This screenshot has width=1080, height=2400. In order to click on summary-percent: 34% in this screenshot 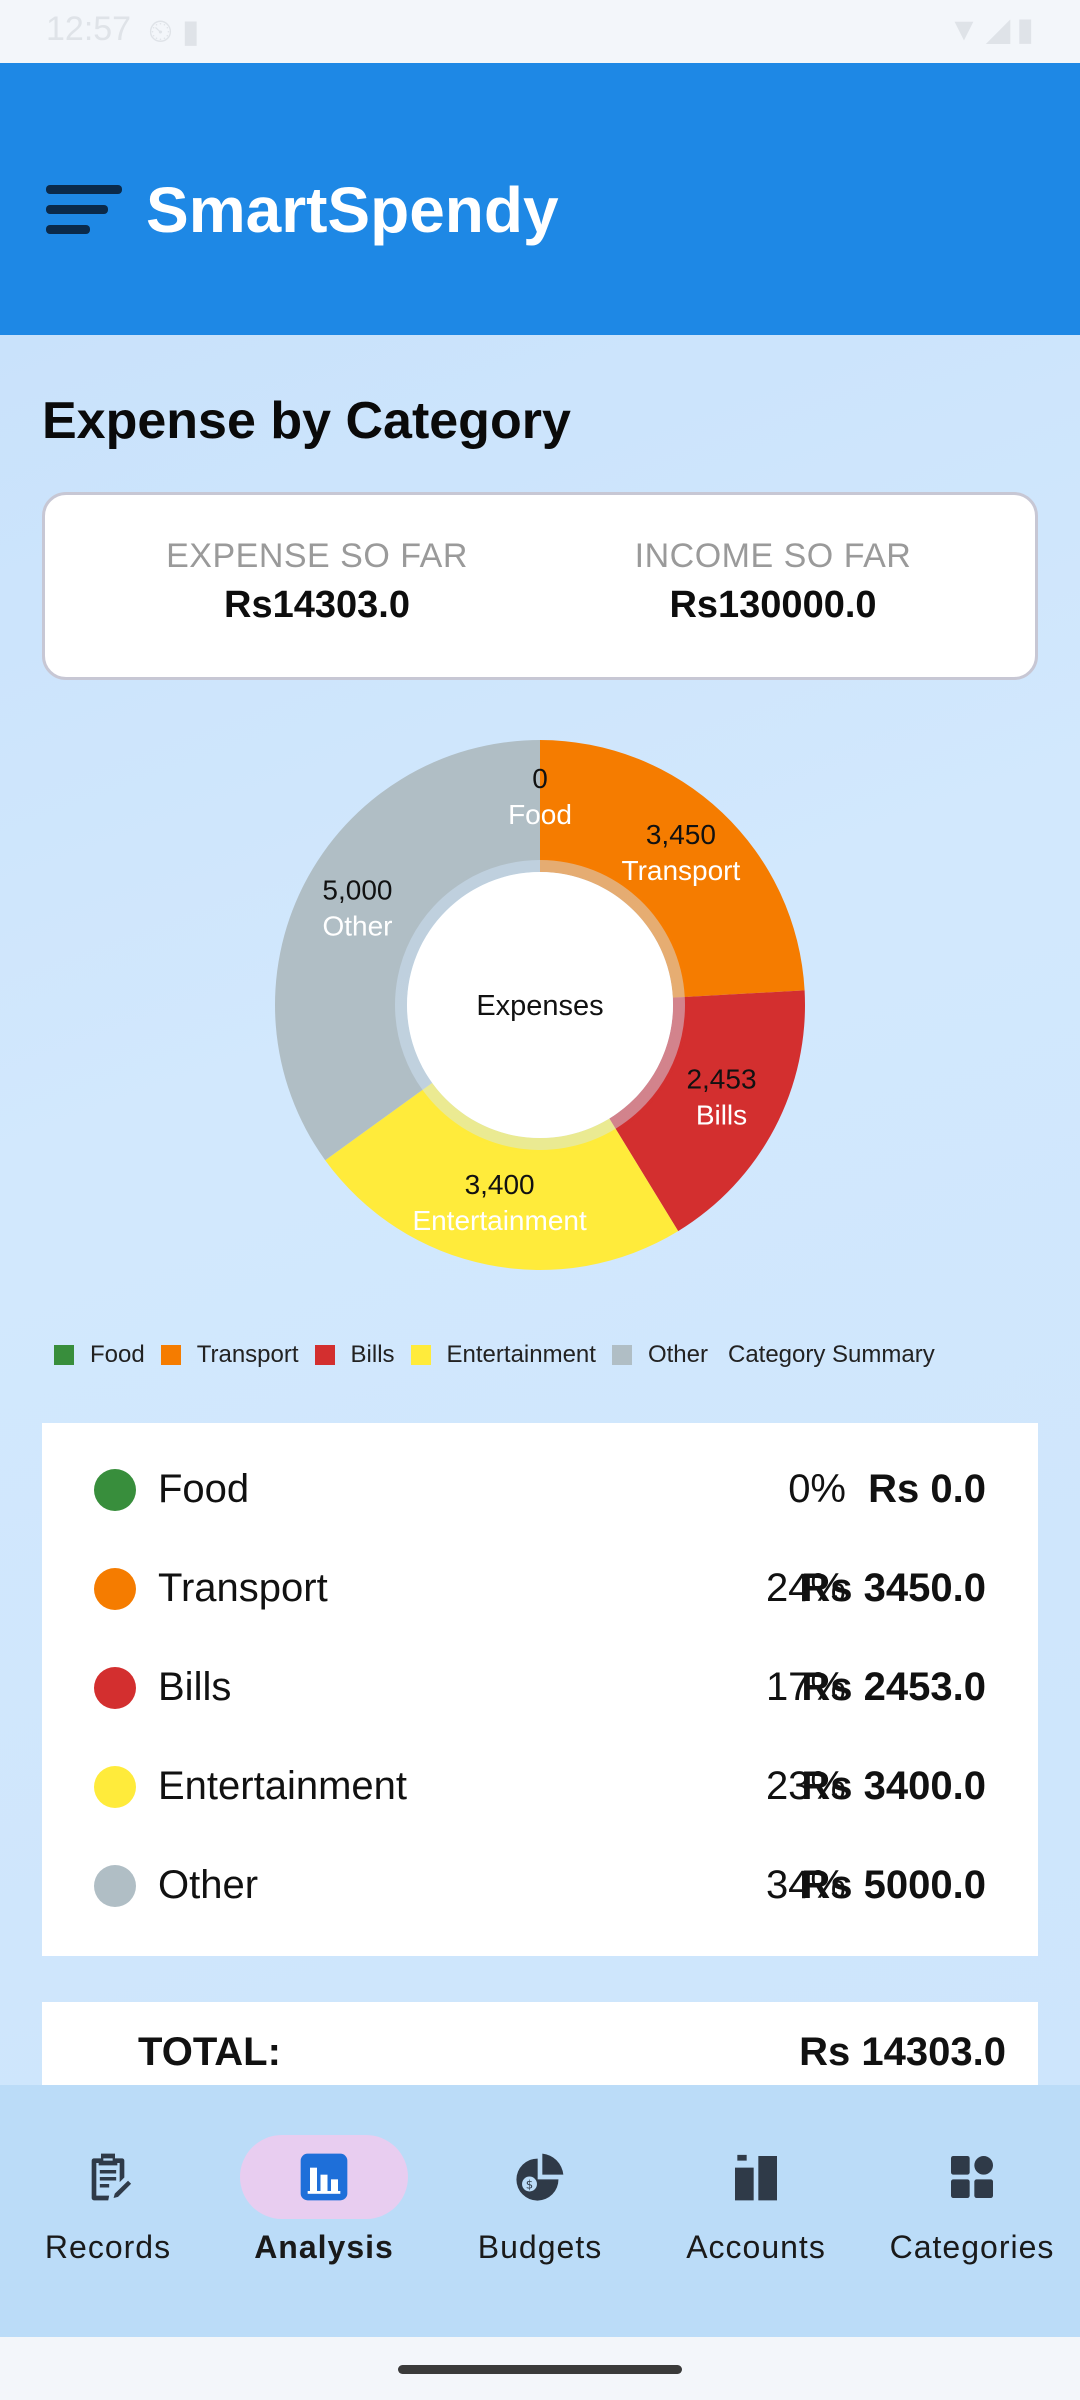, I will do `click(805, 1885)`.